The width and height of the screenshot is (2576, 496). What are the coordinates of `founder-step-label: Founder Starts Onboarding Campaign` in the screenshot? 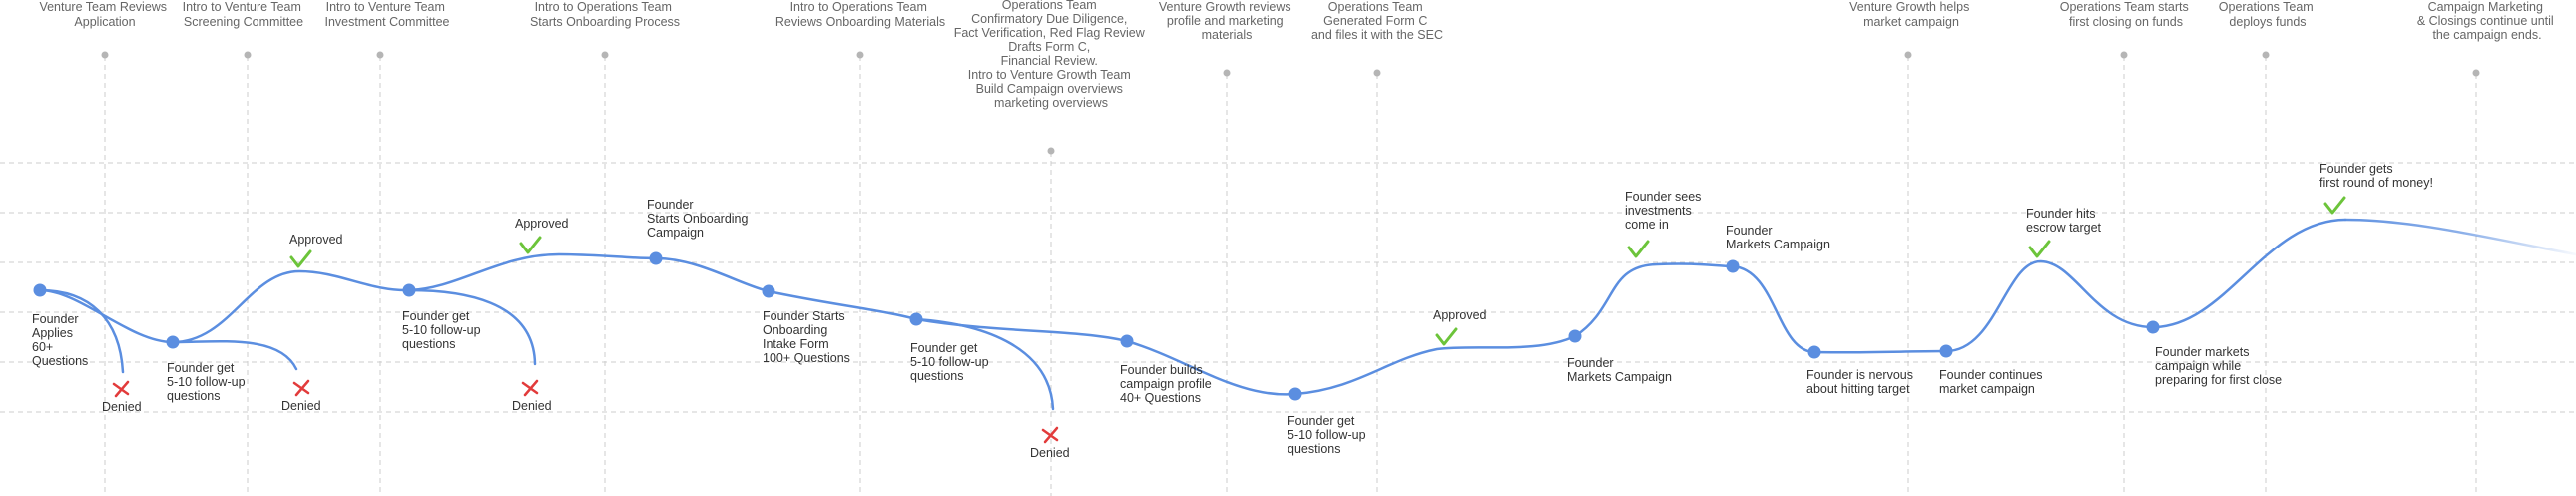 It's located at (700, 219).